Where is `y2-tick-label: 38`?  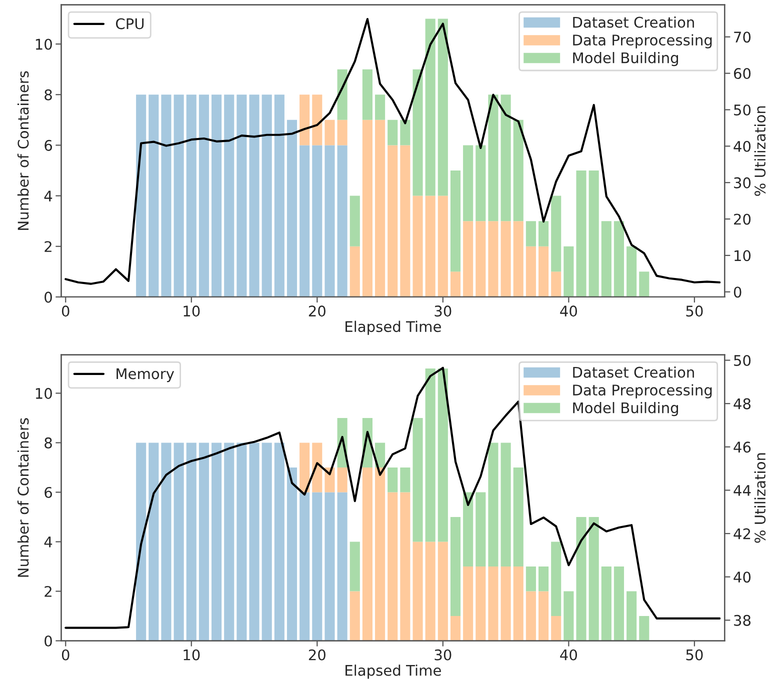 y2-tick-label: 38 is located at coordinates (742, 620).